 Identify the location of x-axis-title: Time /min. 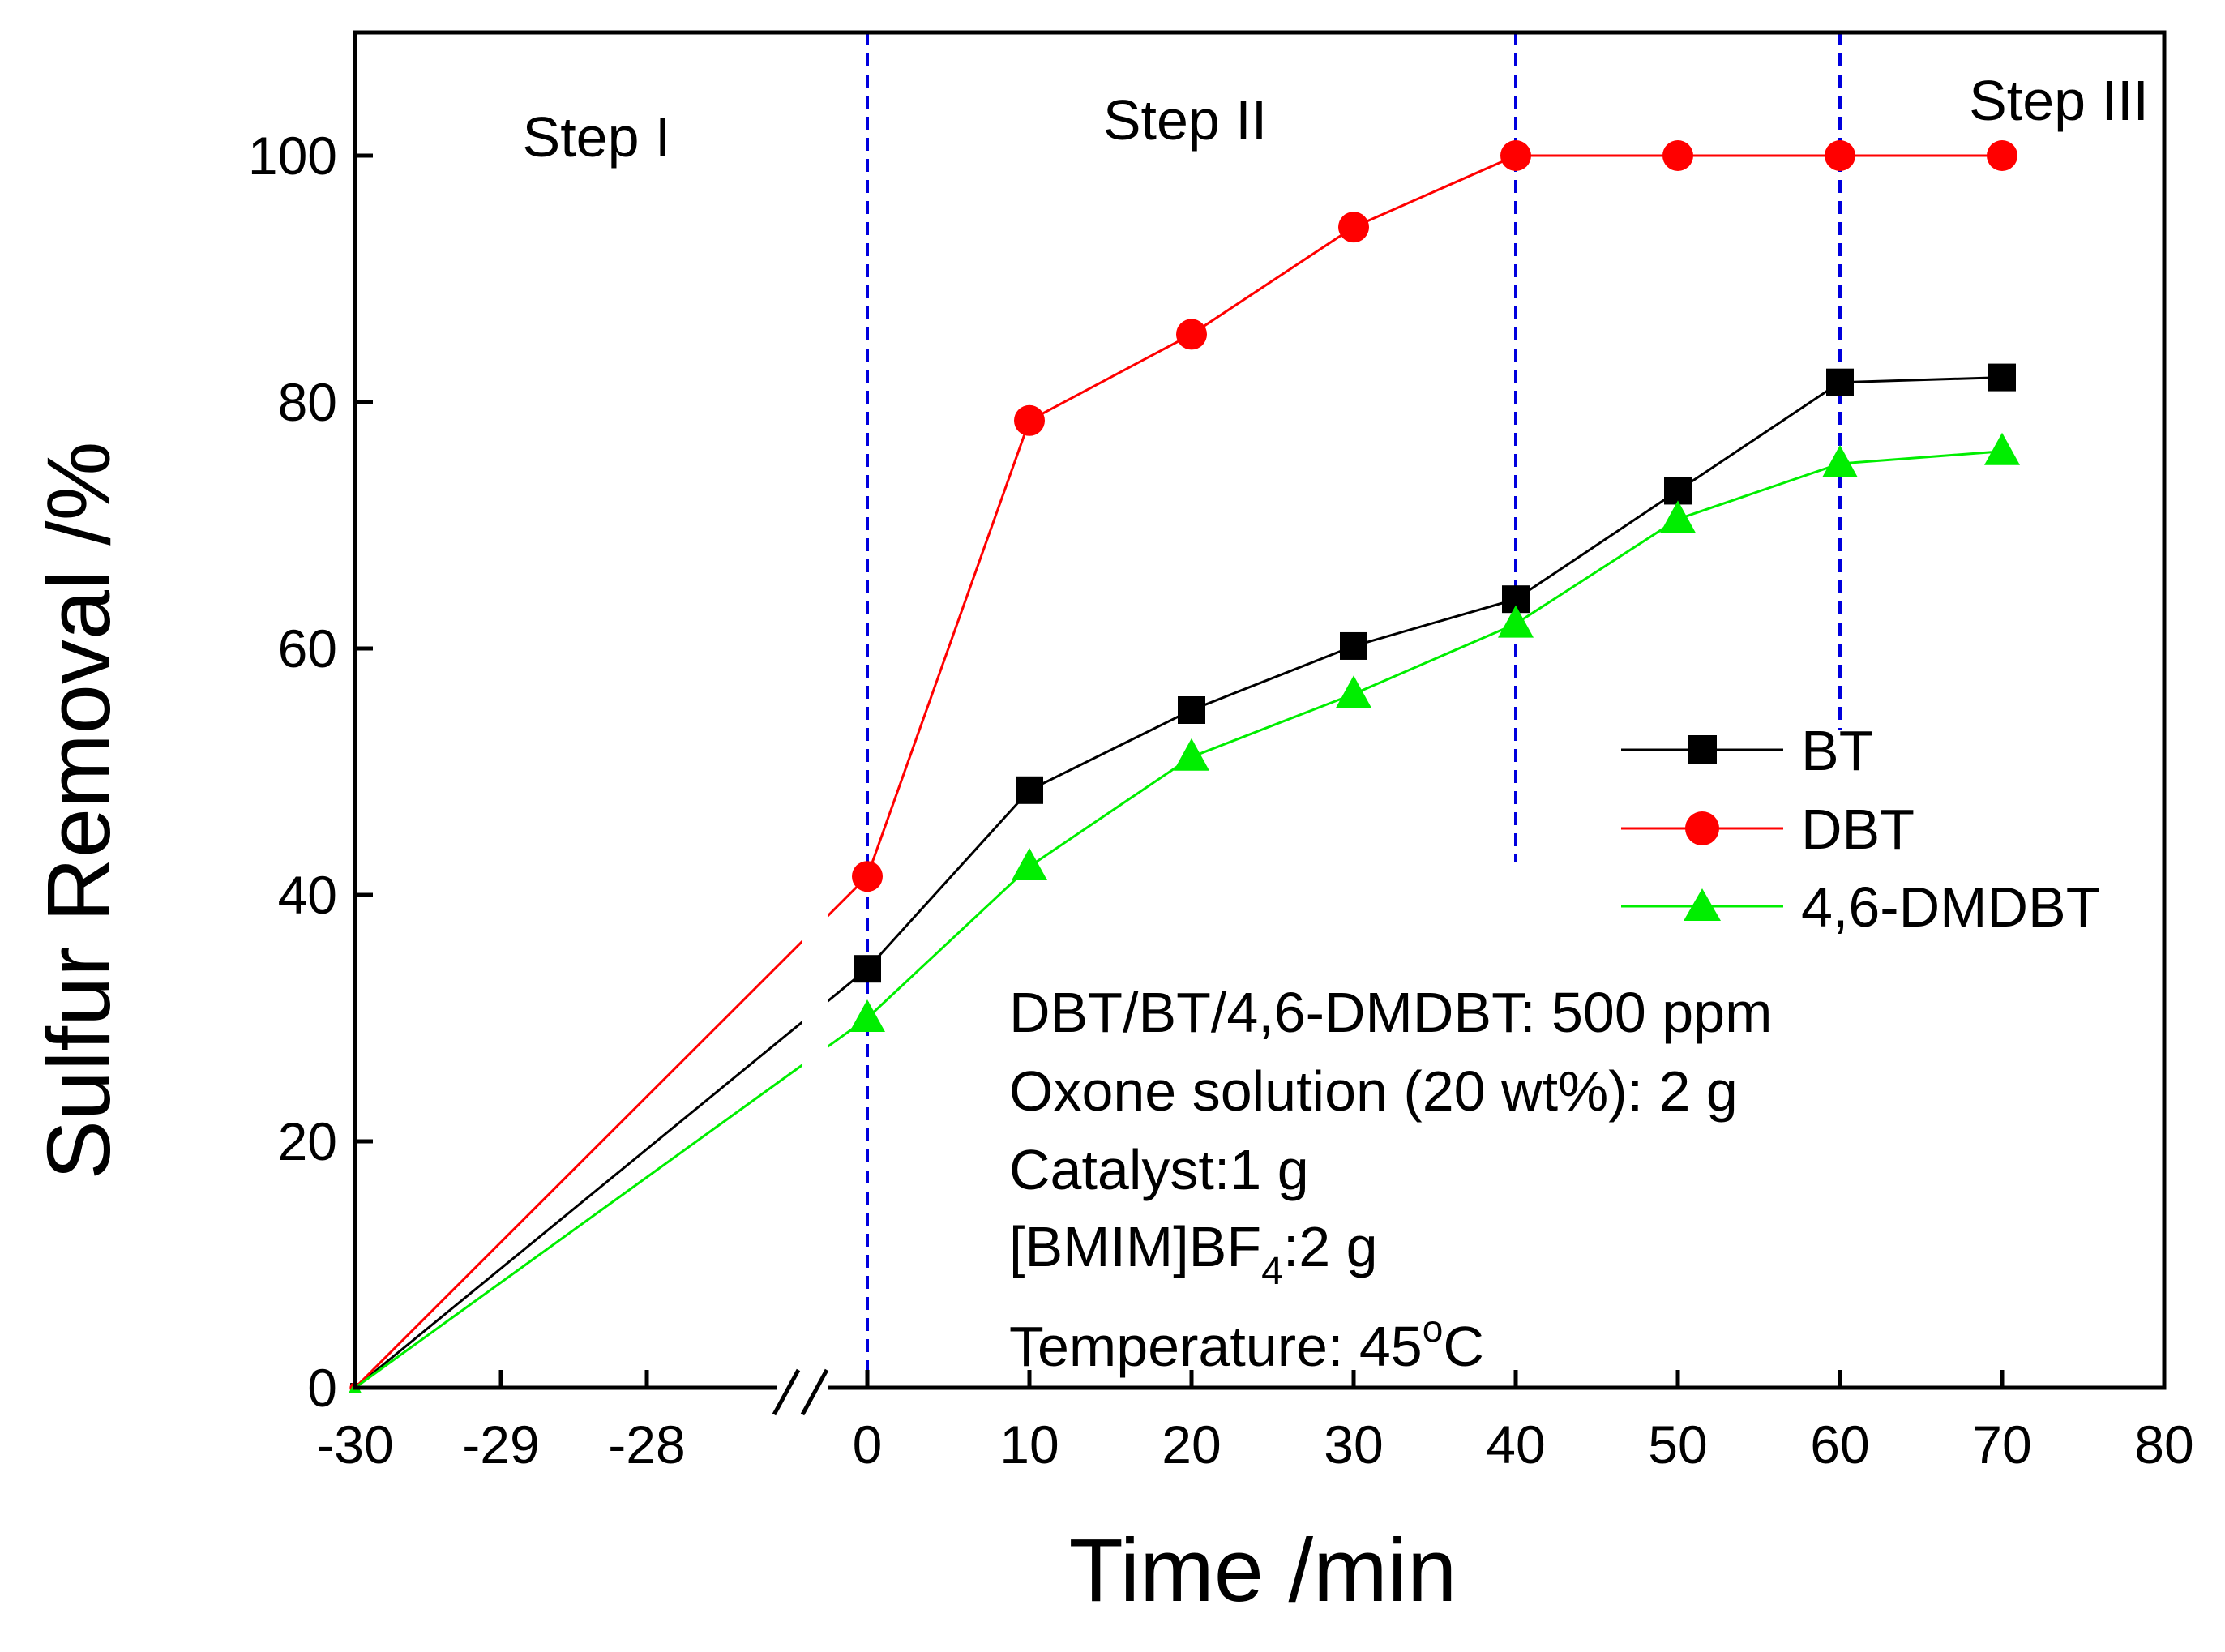
(1263, 1571).